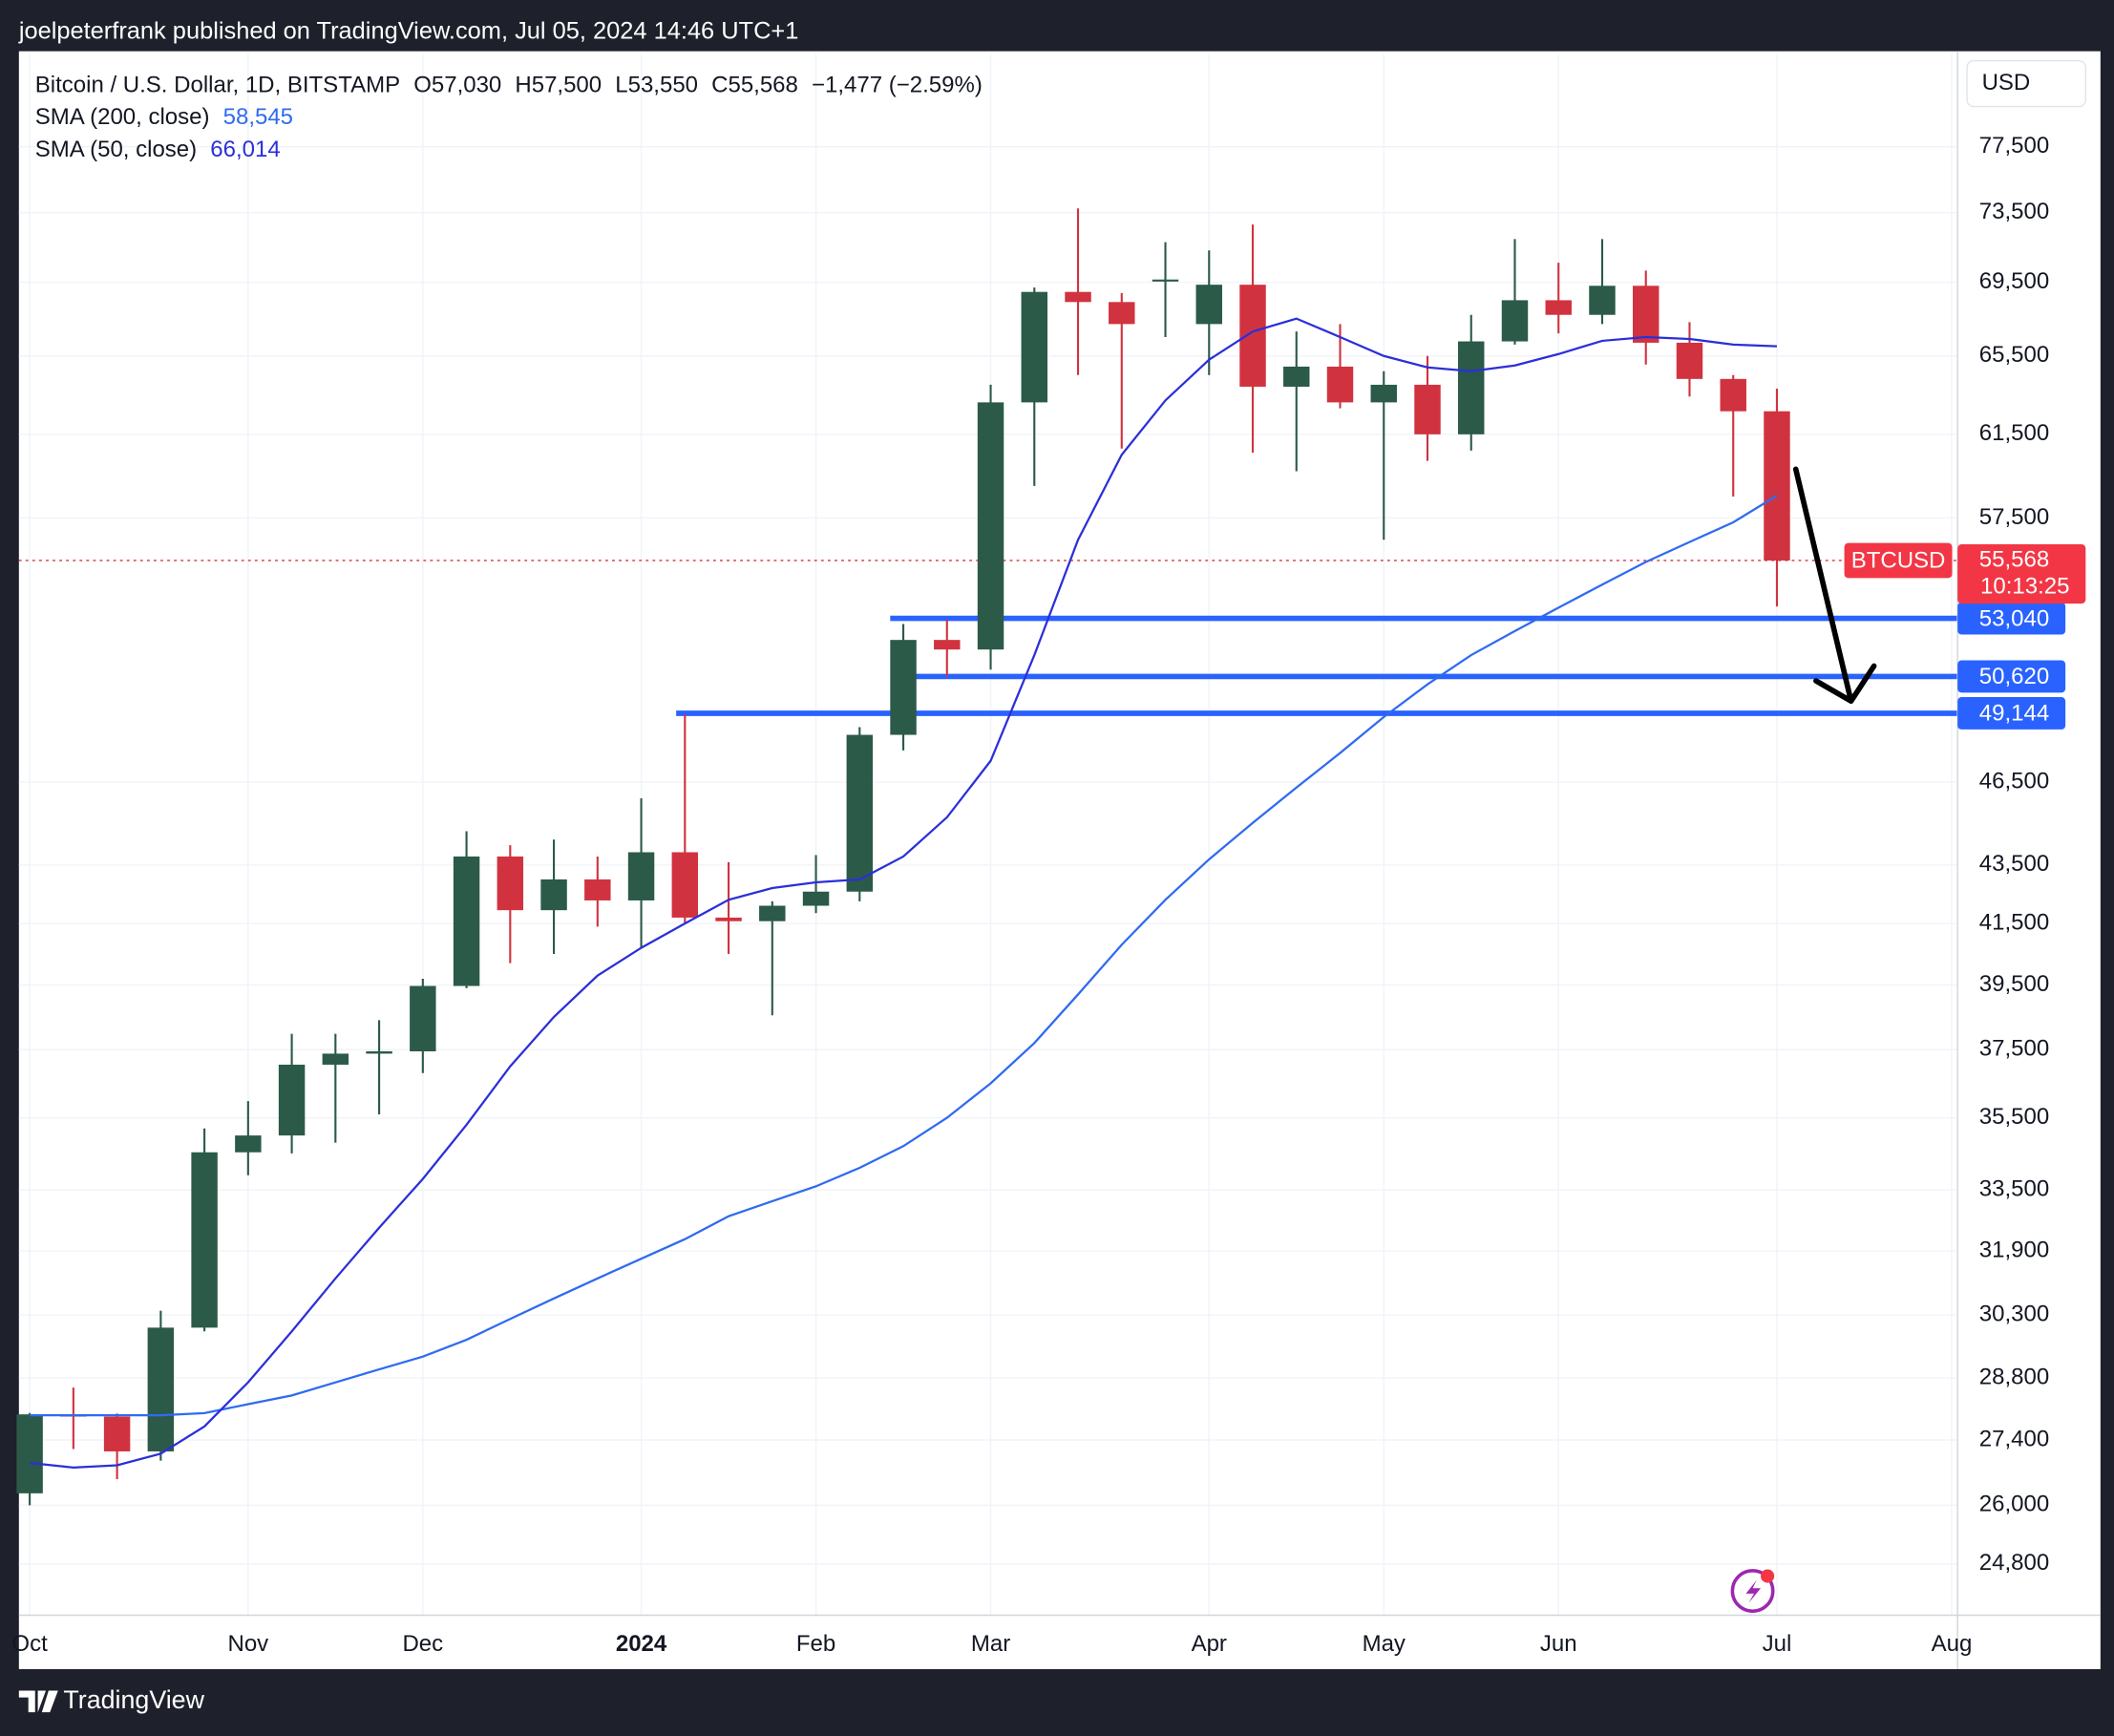 Image resolution: width=2114 pixels, height=1736 pixels. I want to click on legend-close: C55,568, so click(754, 85).